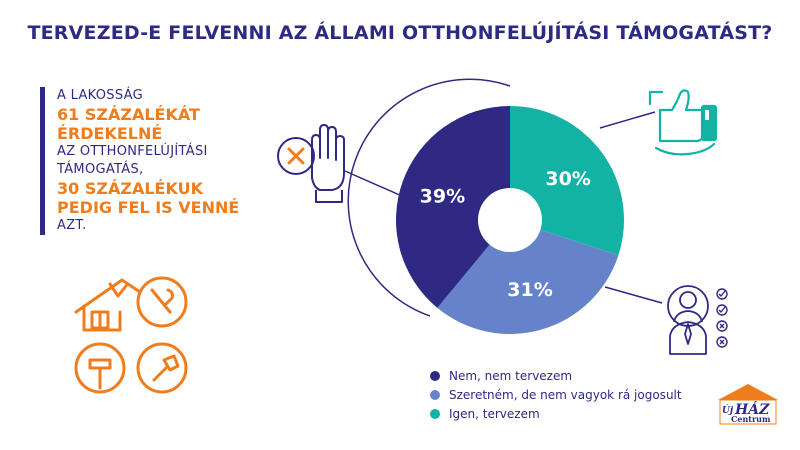 The height and width of the screenshot is (450, 800). I want to click on slice-value-label: 39%, so click(442, 197).